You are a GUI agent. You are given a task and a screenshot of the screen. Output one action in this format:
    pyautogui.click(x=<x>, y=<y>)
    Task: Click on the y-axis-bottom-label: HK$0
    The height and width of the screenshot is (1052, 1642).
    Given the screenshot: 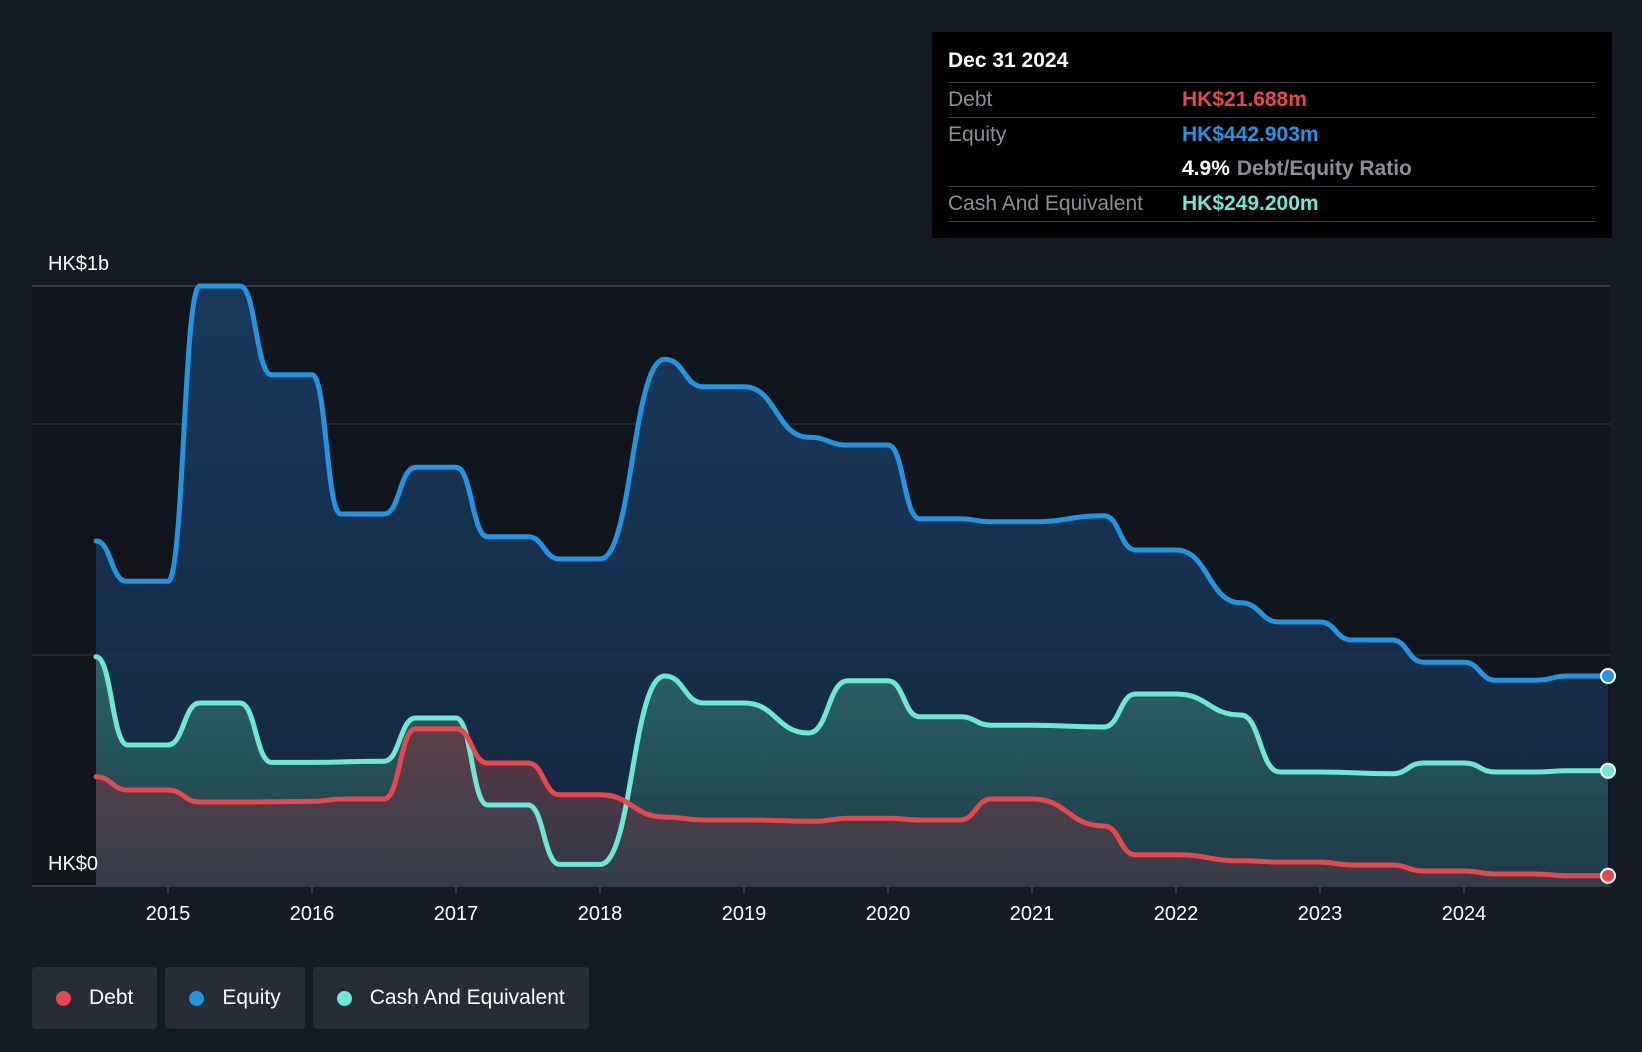 What is the action you would take?
    pyautogui.click(x=73, y=864)
    